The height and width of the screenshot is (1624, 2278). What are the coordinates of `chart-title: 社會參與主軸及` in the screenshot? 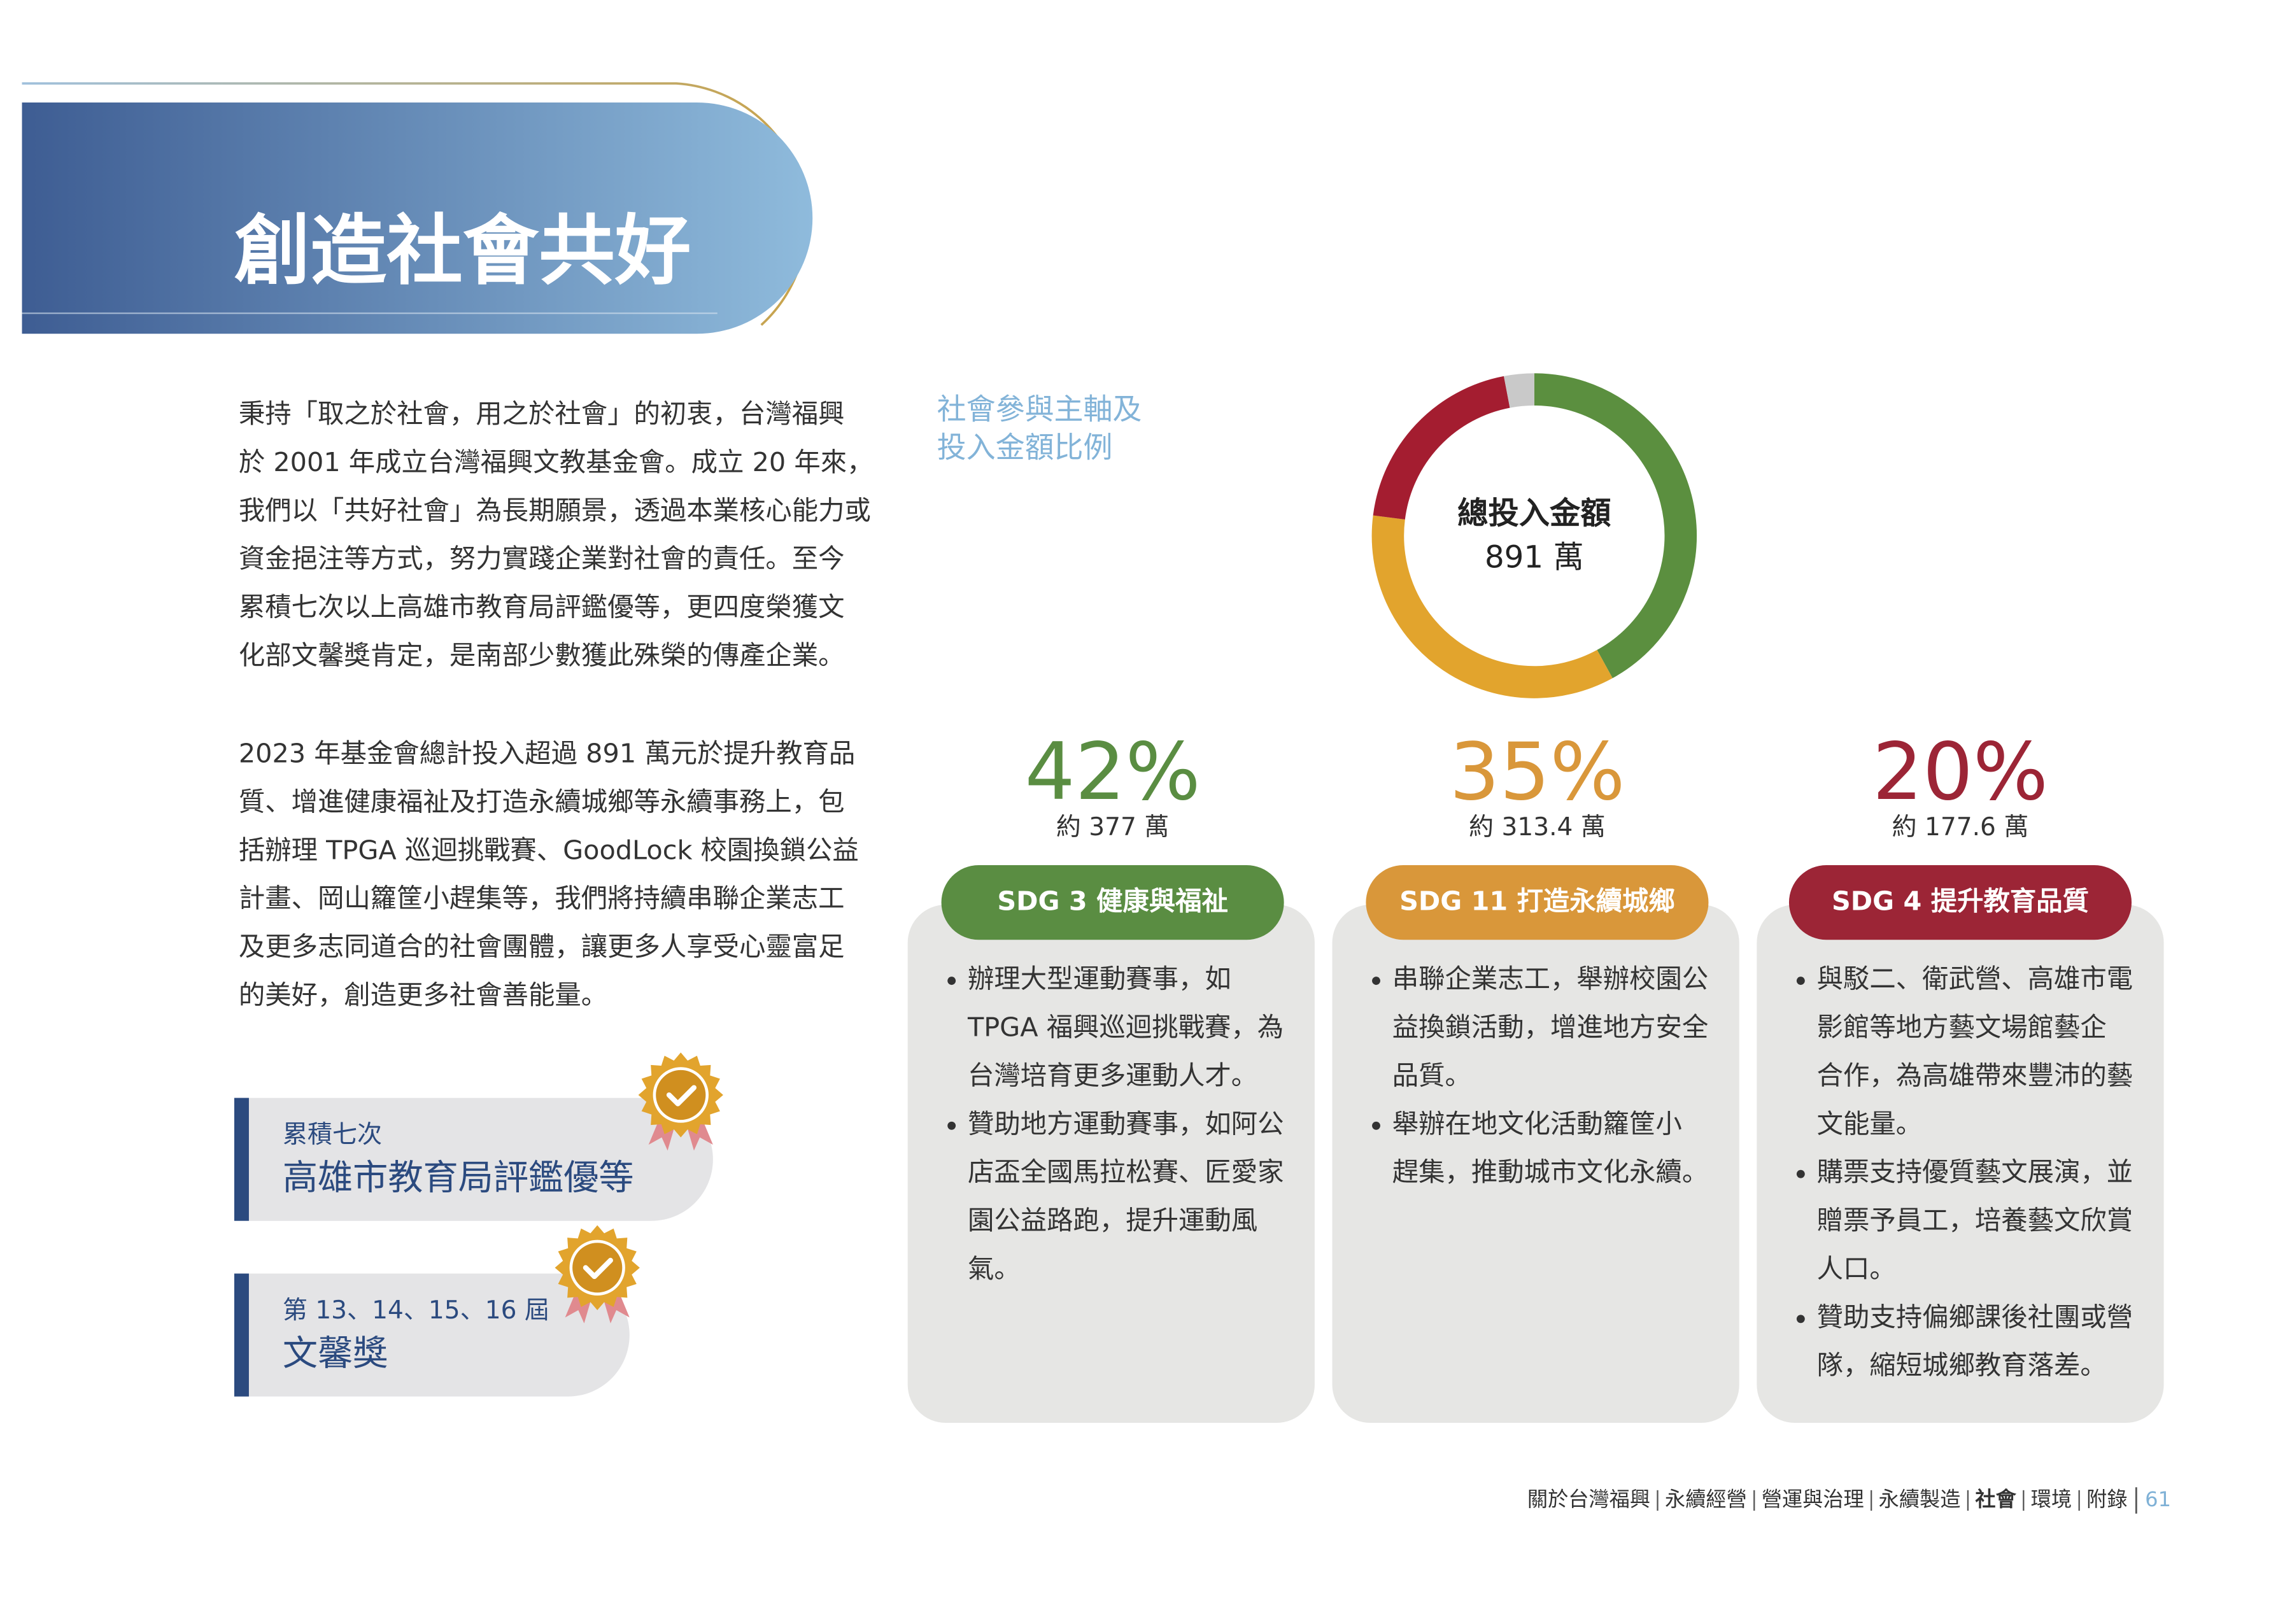 It's located at (1039, 409).